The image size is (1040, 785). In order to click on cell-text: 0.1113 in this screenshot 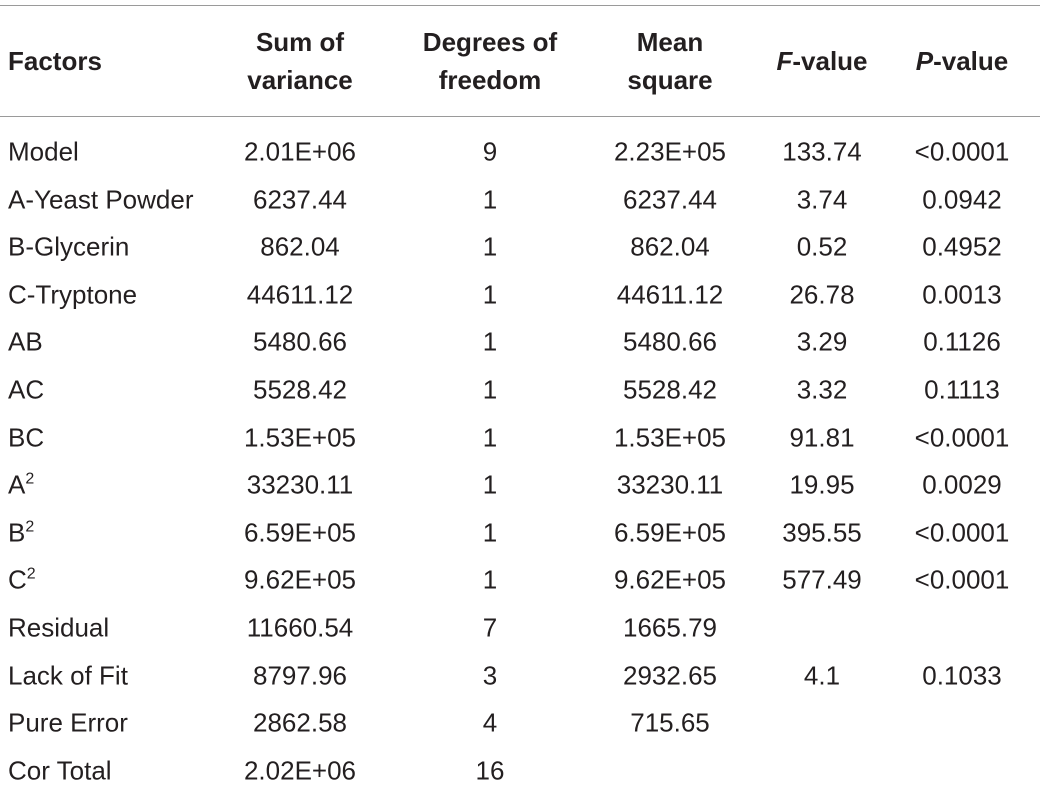, I will do `click(962, 389)`.